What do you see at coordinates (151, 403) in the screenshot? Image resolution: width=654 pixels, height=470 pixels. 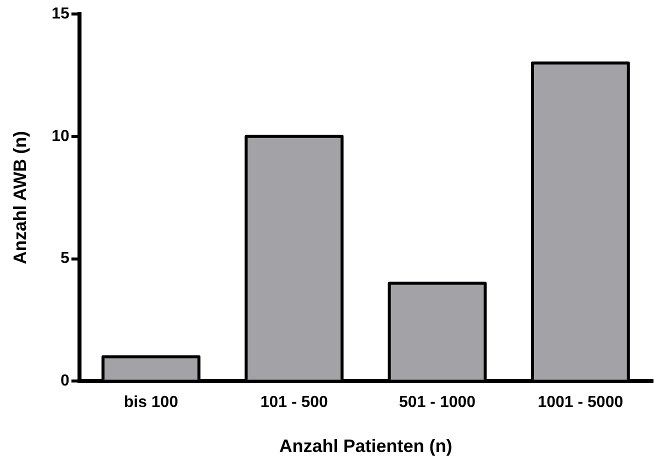 I see `x-tick-label: bis 100` at bounding box center [151, 403].